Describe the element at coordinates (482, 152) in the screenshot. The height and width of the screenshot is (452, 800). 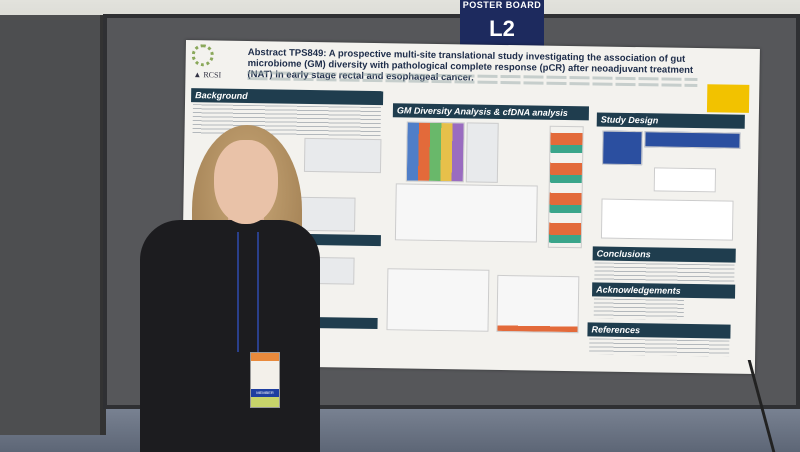
I see `legend-figure` at that location.